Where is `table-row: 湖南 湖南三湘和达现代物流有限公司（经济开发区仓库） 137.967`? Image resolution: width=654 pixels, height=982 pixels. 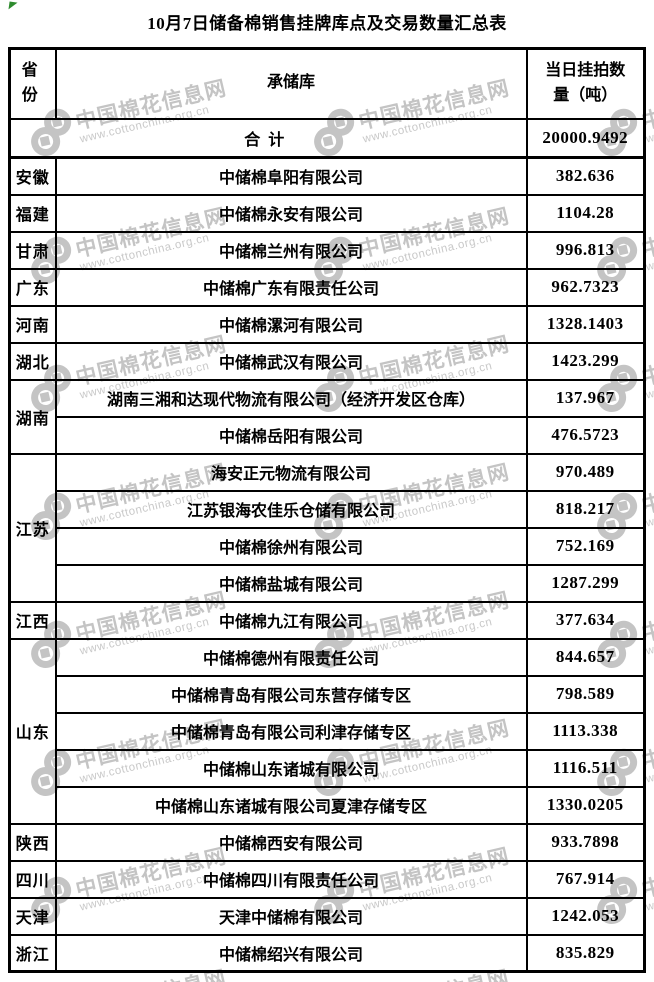
table-row: 湖南 湖南三湘和达现代物流有限公司（经济开发区仓库） 137.967 is located at coordinates (327, 416).